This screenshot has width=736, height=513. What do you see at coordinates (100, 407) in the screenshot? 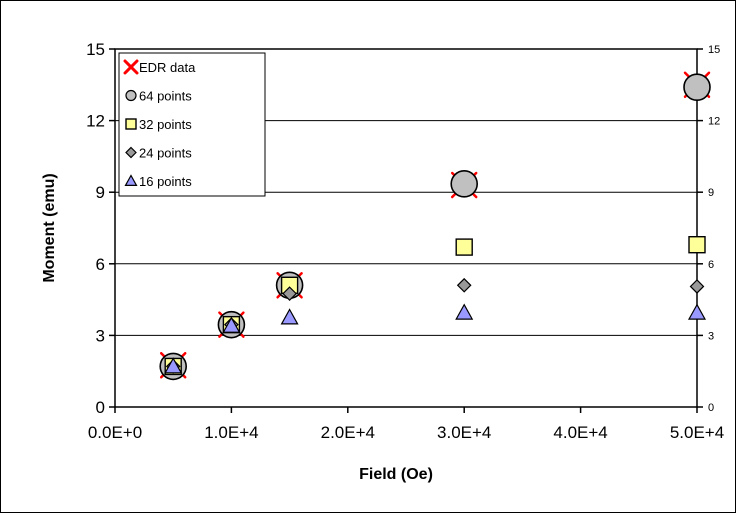
I see `y-tick-label: 0` at bounding box center [100, 407].